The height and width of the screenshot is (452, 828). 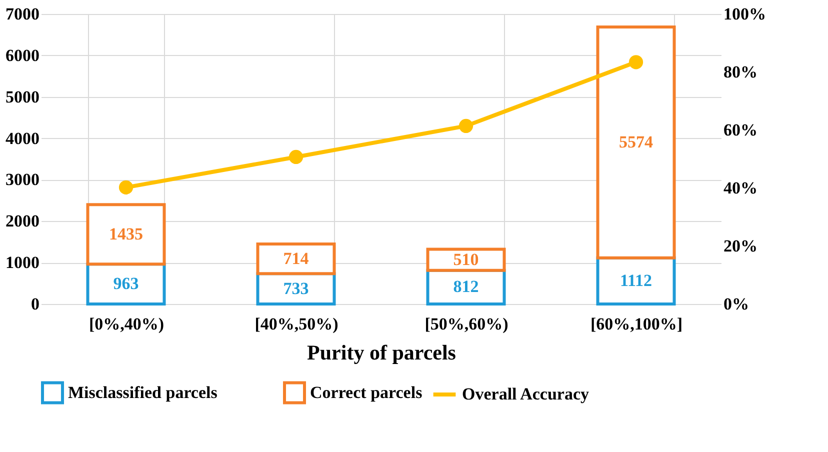 What do you see at coordinates (466, 324) in the screenshot?
I see `x-tick-label: [50%,60%)` at bounding box center [466, 324].